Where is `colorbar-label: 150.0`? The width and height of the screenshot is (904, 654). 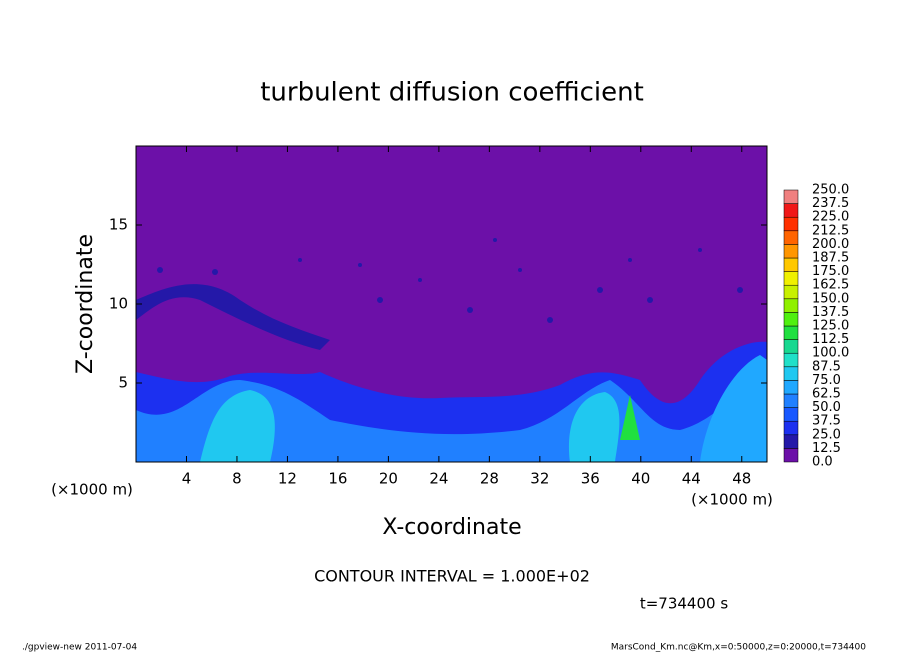
colorbar-label: 150.0 is located at coordinates (830, 298).